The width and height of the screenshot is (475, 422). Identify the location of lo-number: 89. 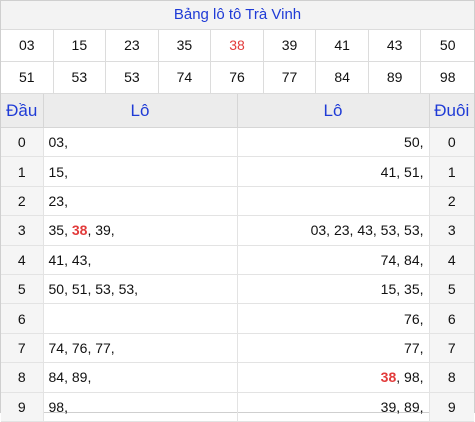
(412, 406).